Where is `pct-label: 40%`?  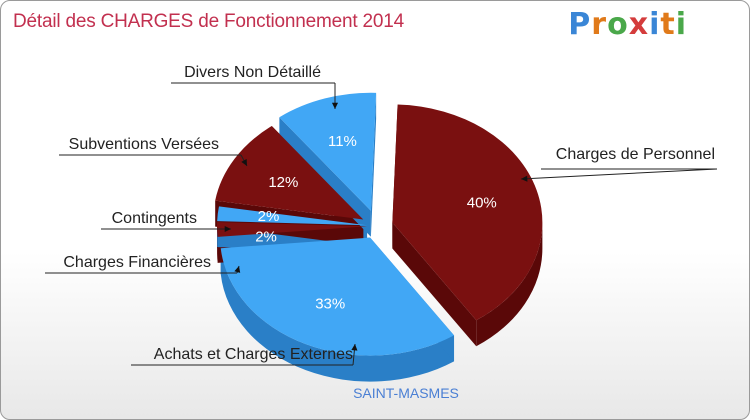 pct-label: 40% is located at coordinates (482, 202).